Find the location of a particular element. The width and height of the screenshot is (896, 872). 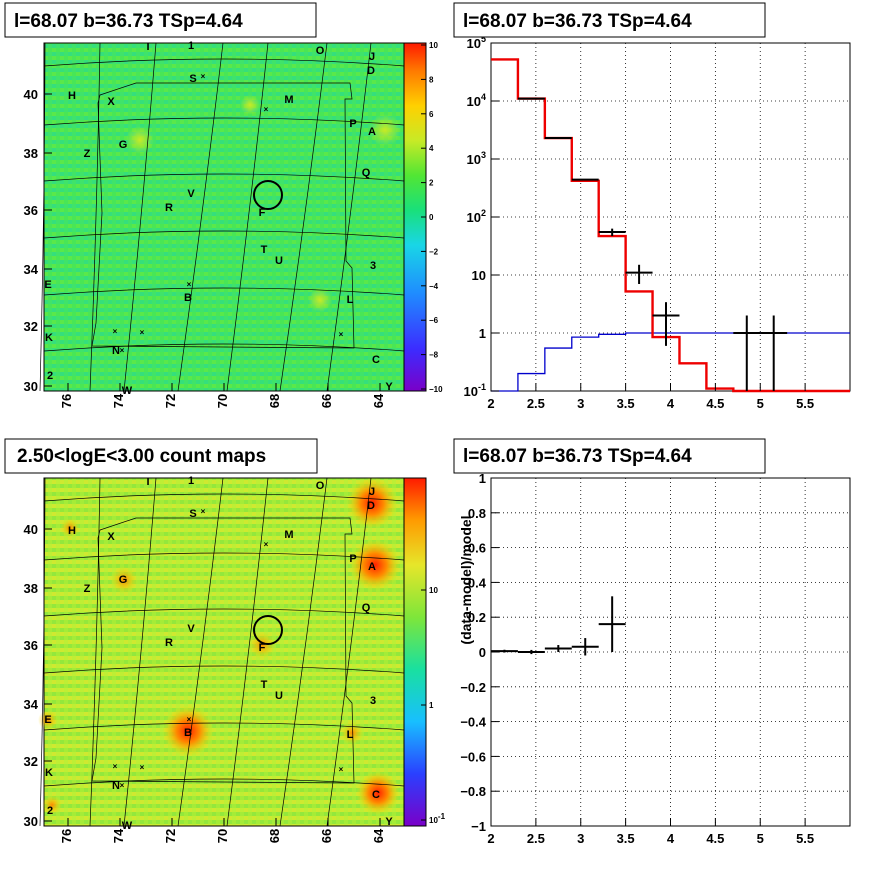

ytick-label: 10² is located at coordinates (476, 216).